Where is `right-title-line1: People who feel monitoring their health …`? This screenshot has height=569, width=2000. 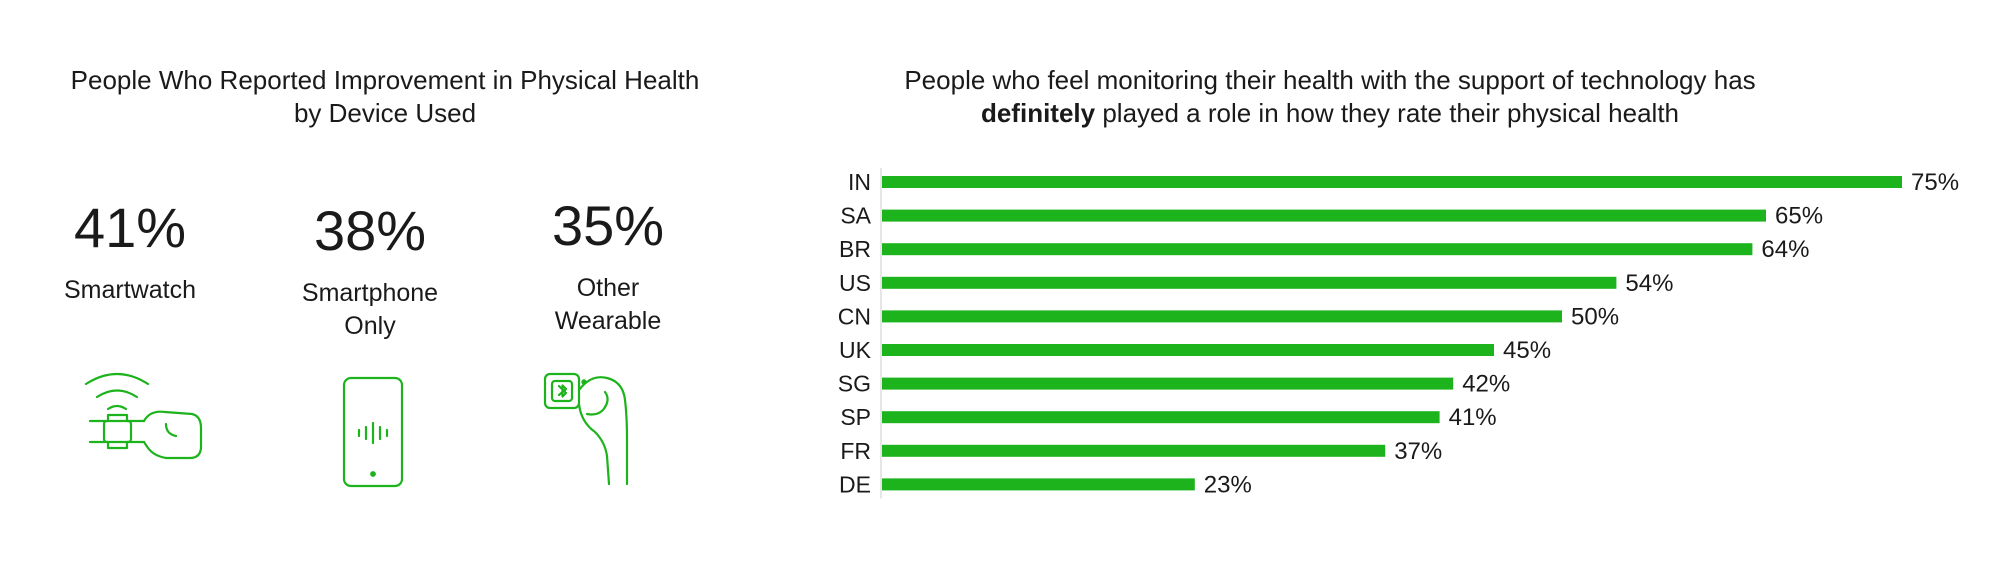 right-title-line1: People who feel monitoring their health … is located at coordinates (1330, 80).